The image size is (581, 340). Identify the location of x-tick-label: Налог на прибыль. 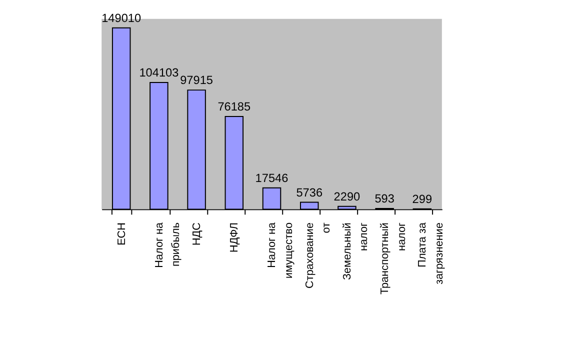
(167, 245).